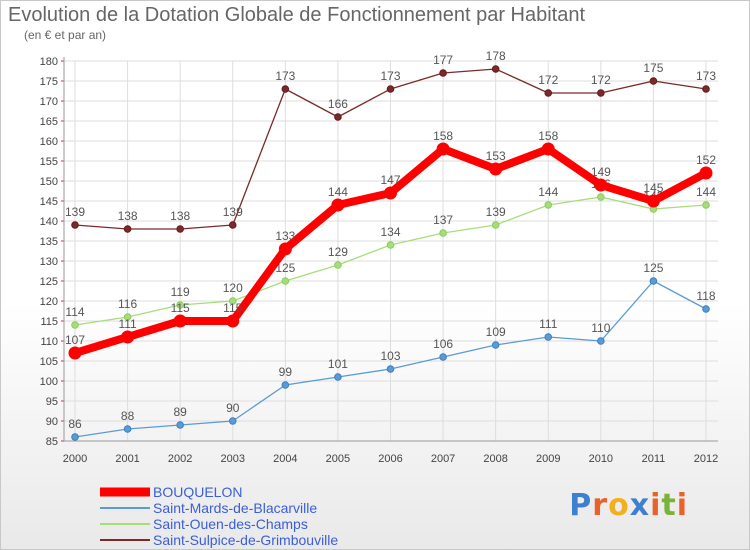 This screenshot has height=550, width=750. I want to click on y-tick-label: 150, so click(49, 182).